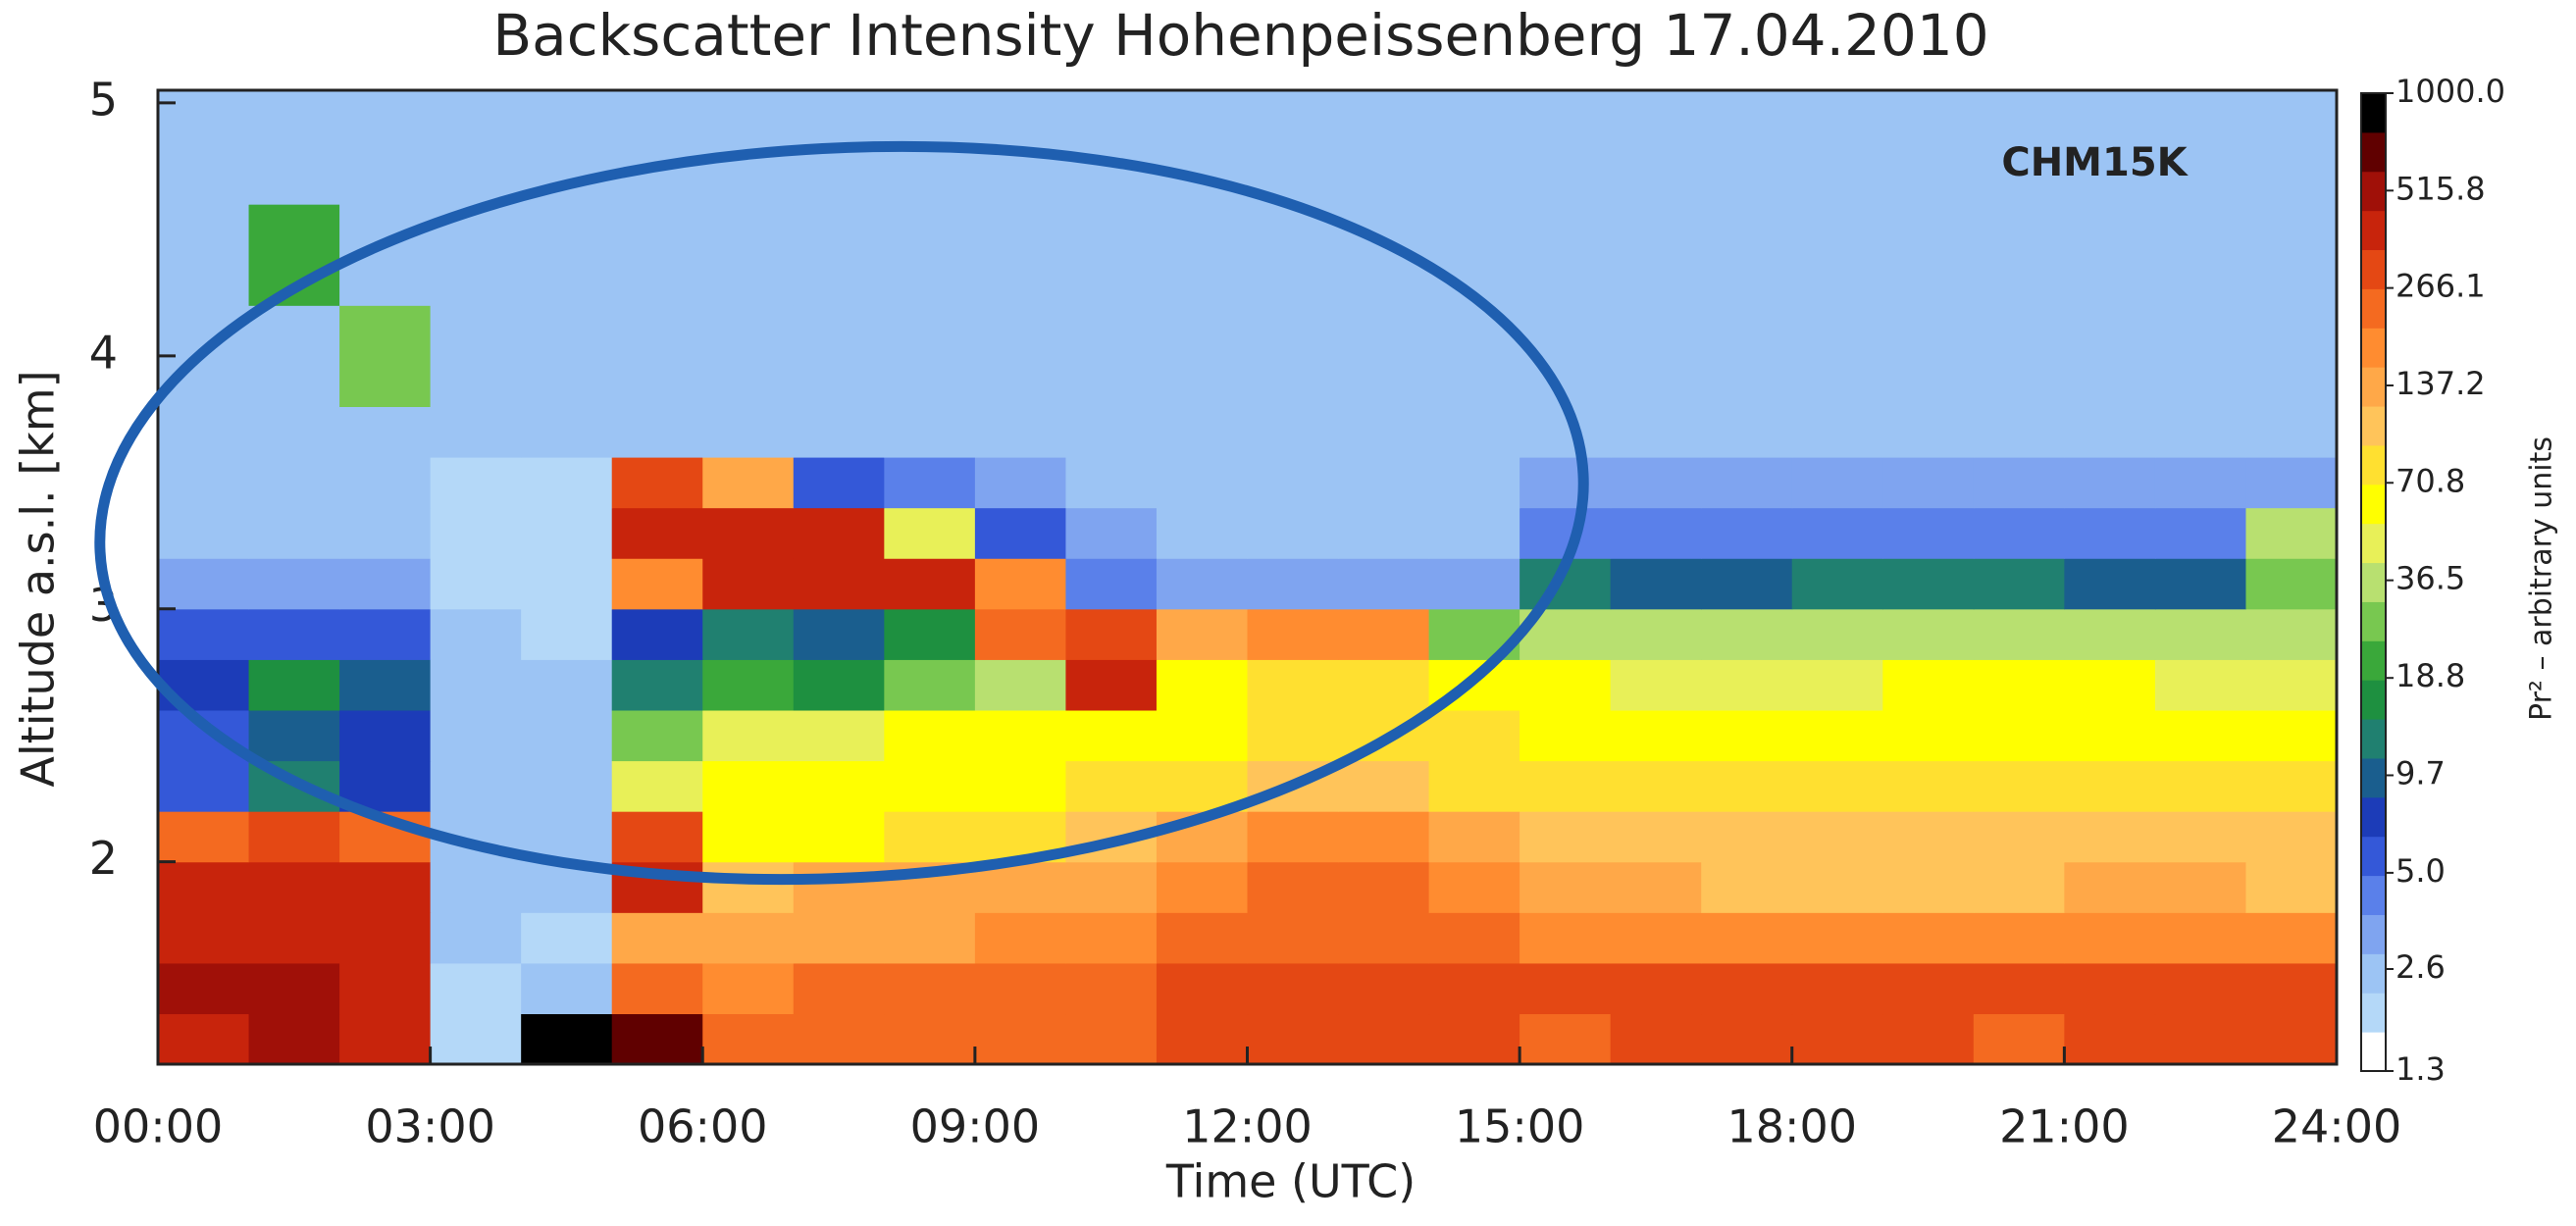 This screenshot has height=1226, width=2576. What do you see at coordinates (2441, 383) in the screenshot?
I see `colorbar-tick-label: 137.2` at bounding box center [2441, 383].